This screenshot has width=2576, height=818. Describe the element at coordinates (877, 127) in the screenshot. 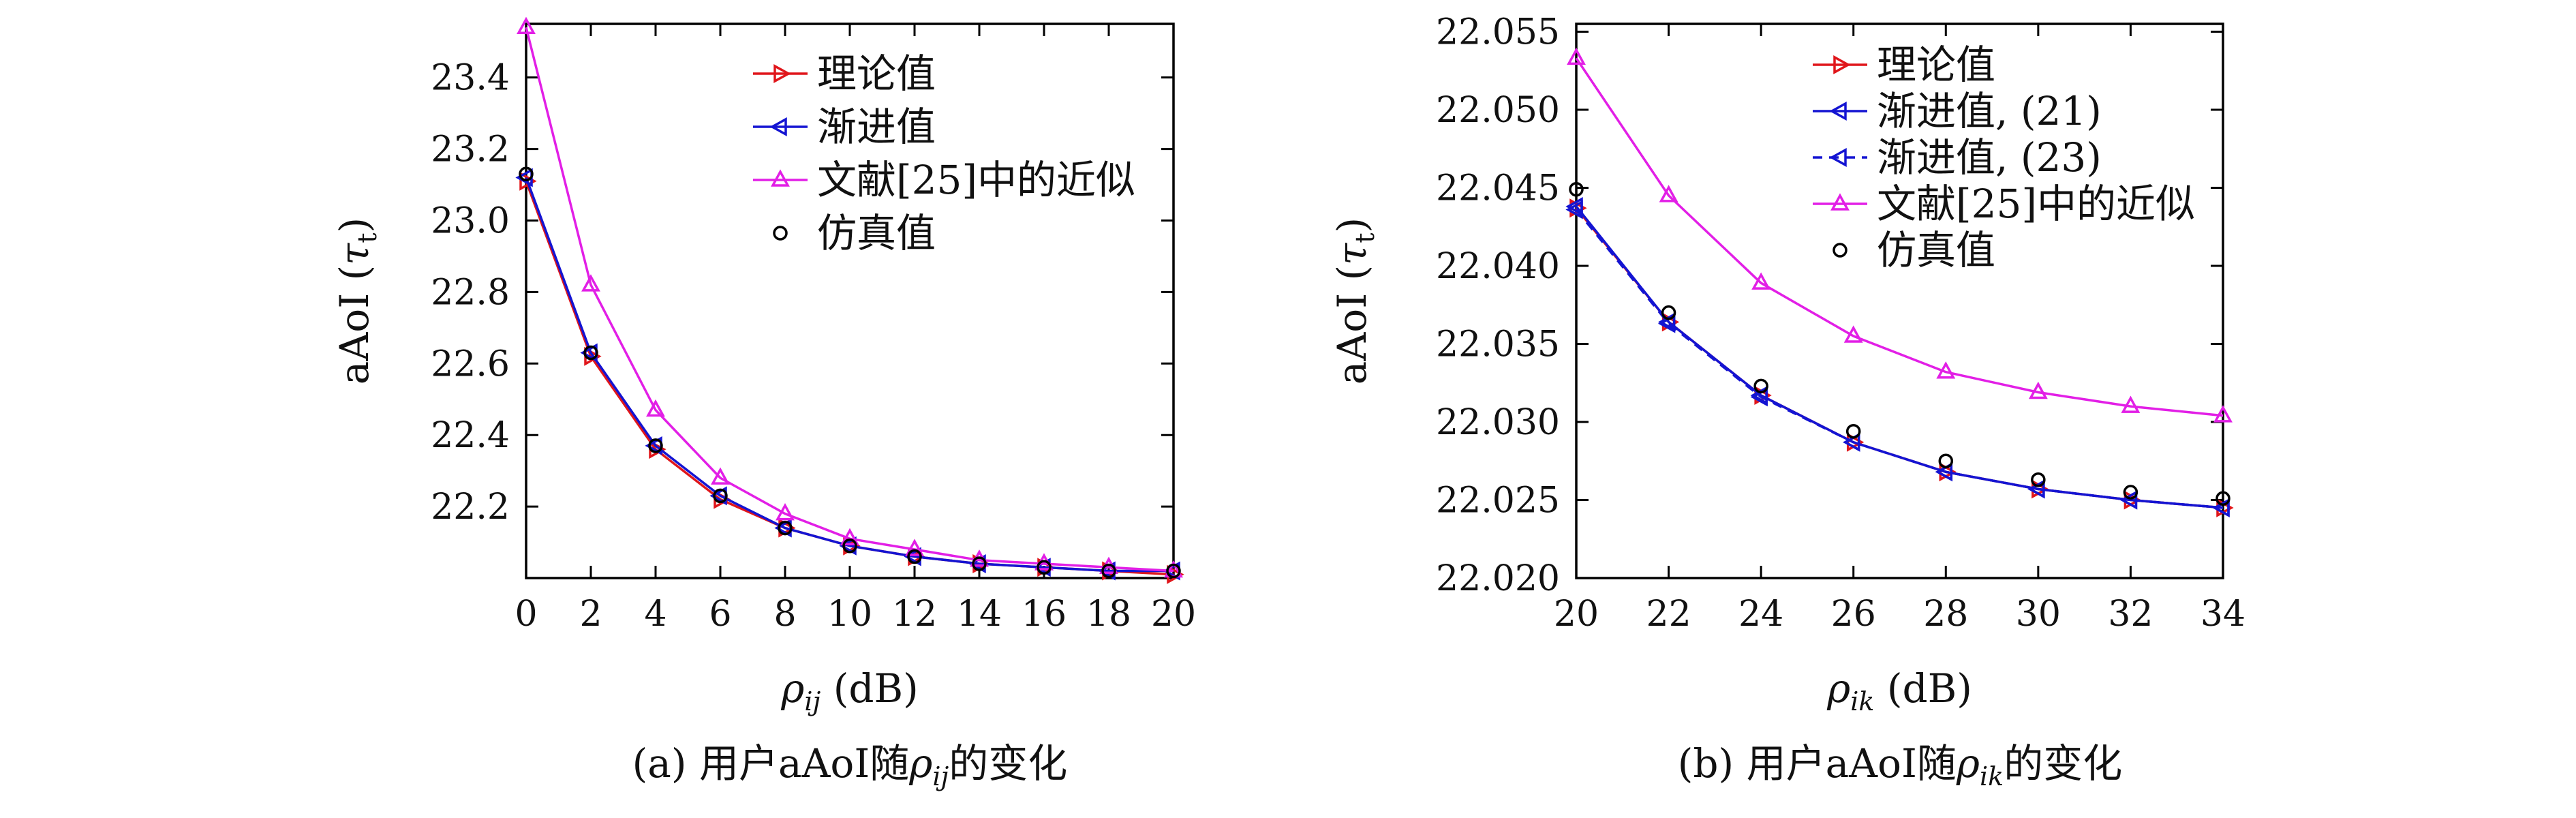

I see `legend-label: 渐进值` at that location.